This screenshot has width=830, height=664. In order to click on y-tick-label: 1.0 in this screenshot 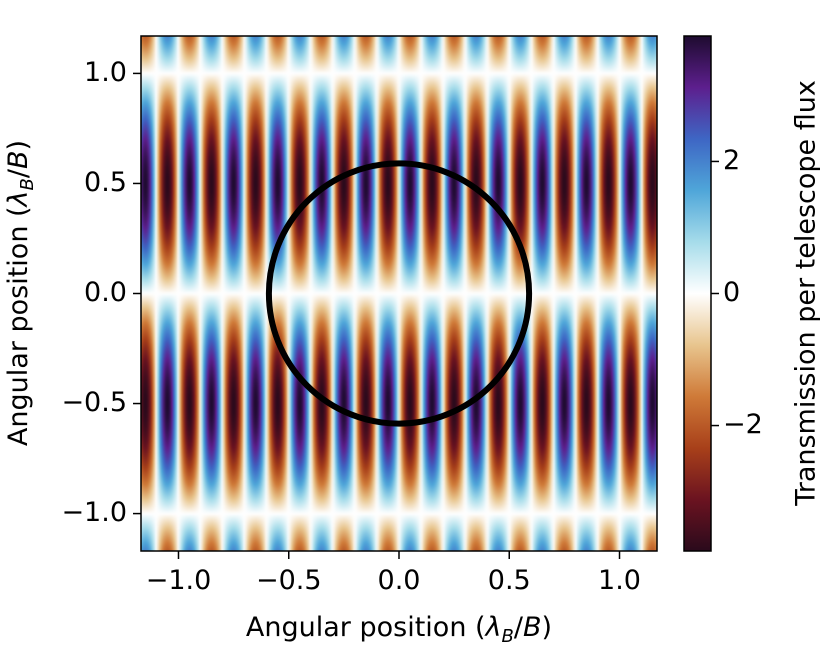, I will do `click(105, 72)`.